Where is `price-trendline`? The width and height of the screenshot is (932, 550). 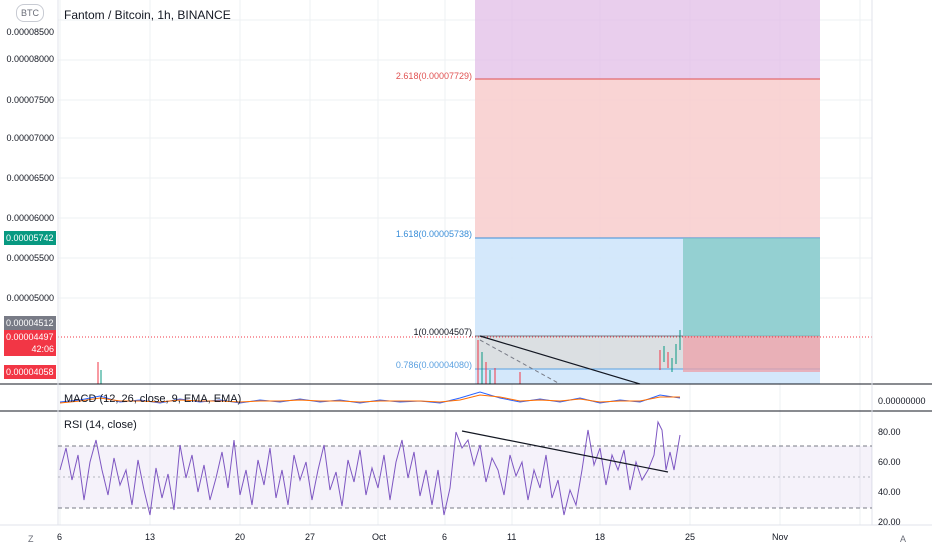 price-trendline is located at coordinates (560, 360).